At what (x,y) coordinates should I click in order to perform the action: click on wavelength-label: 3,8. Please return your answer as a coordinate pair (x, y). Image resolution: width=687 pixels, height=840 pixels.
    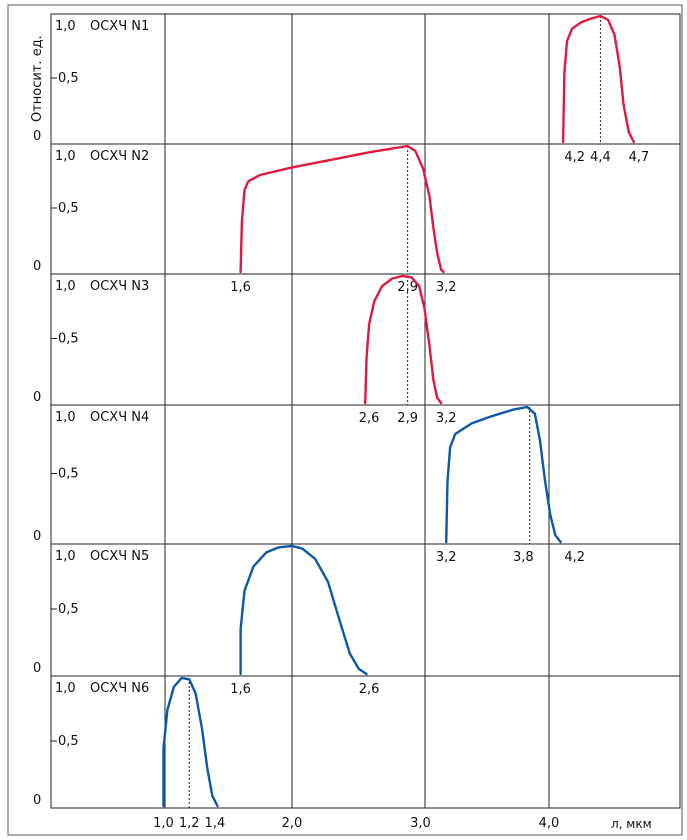
    Looking at the image, I should click on (523, 557).